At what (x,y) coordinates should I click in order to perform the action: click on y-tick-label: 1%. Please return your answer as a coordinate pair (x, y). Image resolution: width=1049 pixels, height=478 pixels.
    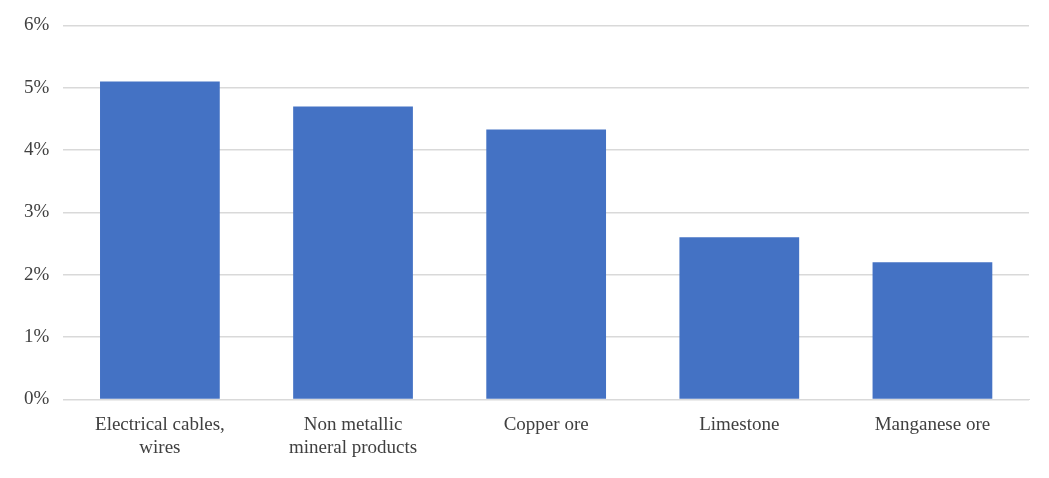
    Looking at the image, I should click on (37, 336).